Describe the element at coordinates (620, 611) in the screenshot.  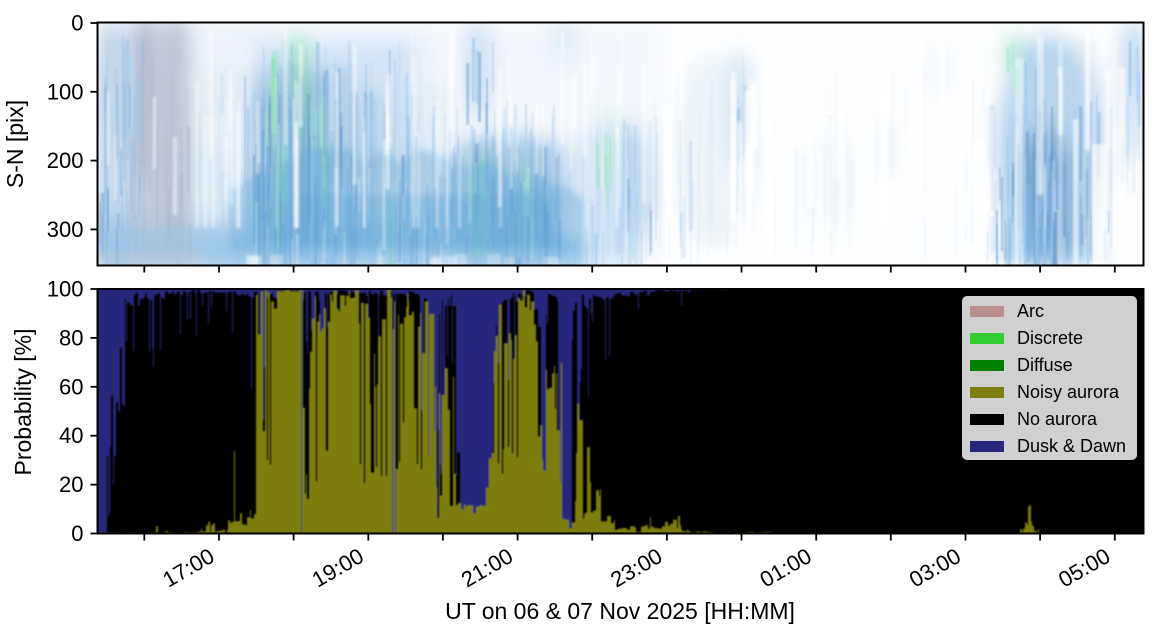
I see `svg-text: UT on 06 & 07 Nov 2025 [HH:MM]` at that location.